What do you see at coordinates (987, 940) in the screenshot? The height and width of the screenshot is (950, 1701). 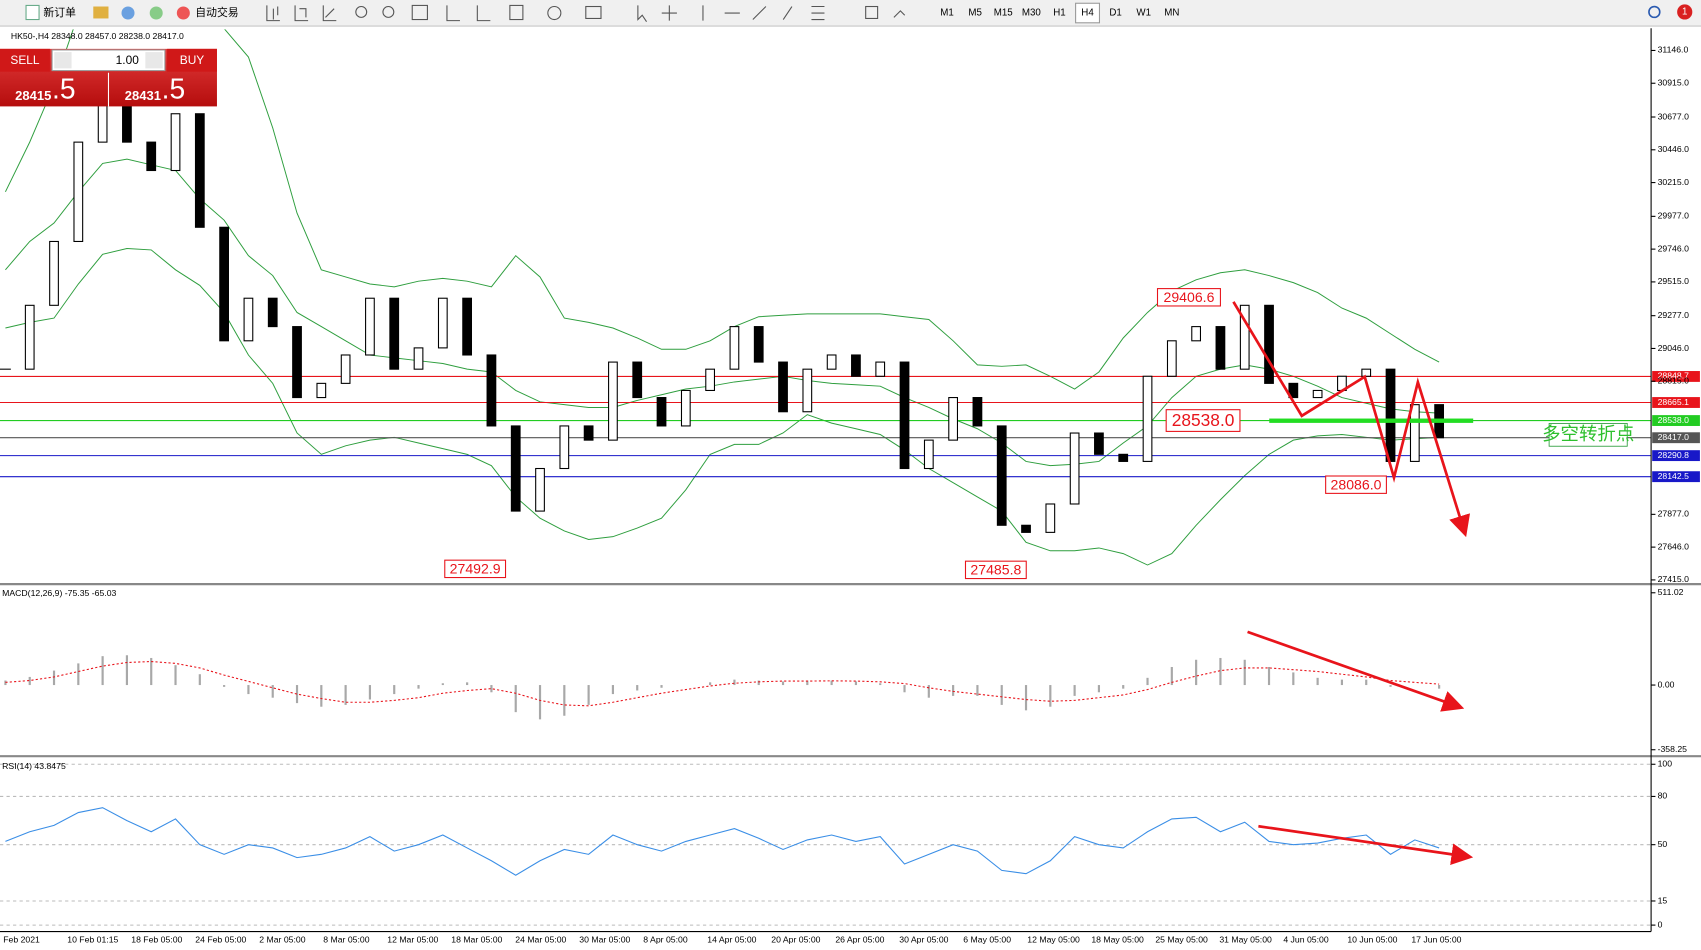 I see `x-tick-label: 6 May 05:00` at bounding box center [987, 940].